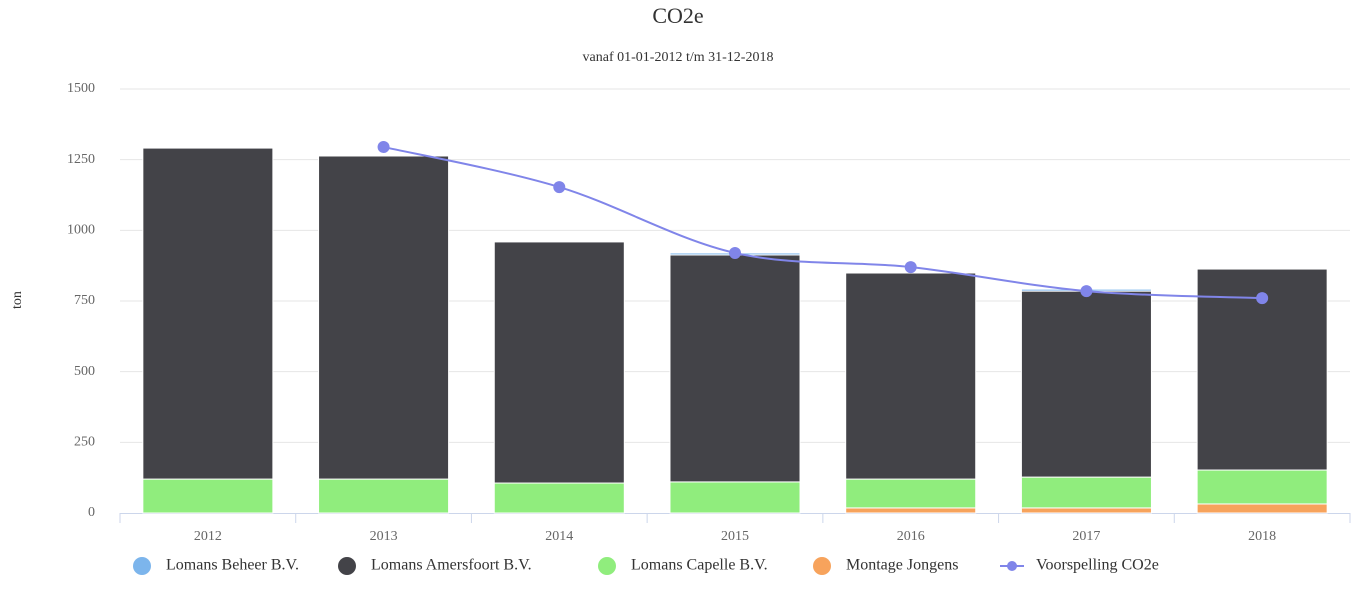 This screenshot has height=600, width=1356. Describe the element at coordinates (735, 536) in the screenshot. I see `x-tick-label: 2015` at that location.